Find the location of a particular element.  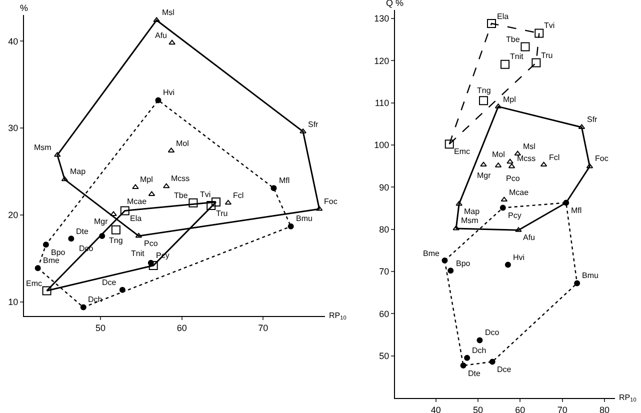

y-tick-label: 80 is located at coordinates (384, 229).